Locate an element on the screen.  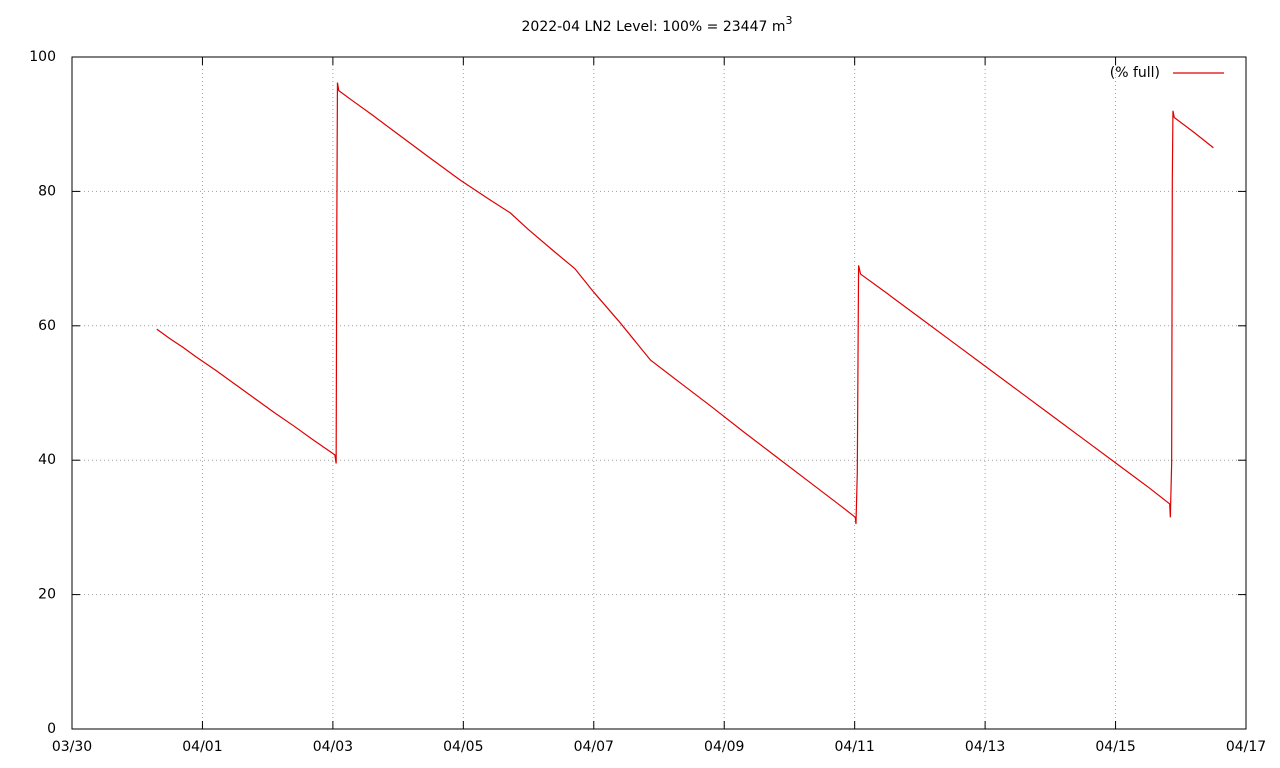
x-tick-label: 04/09 is located at coordinates (724, 747).